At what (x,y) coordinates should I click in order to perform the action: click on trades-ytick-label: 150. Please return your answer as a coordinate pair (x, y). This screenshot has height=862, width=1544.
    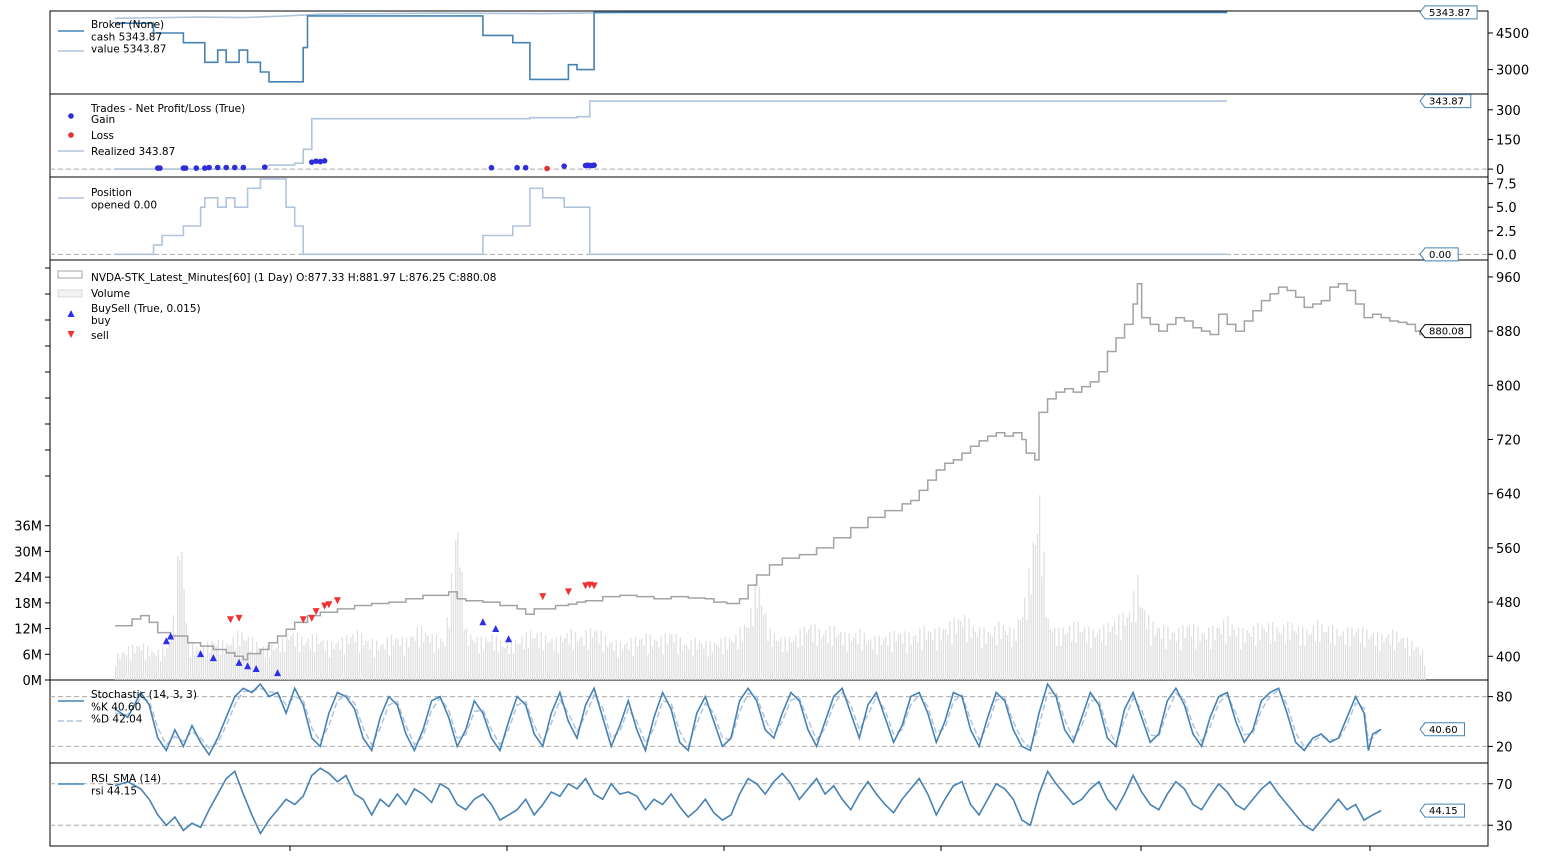
    Looking at the image, I should click on (1508, 140).